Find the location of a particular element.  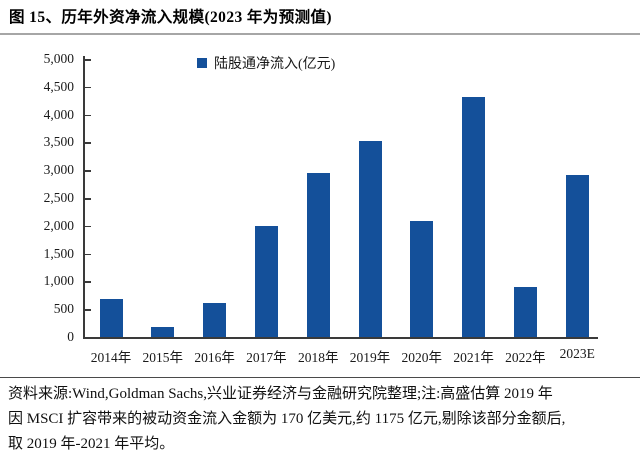

source-note-line: 取 2019 年-2021 年平均。 is located at coordinates (91, 444).